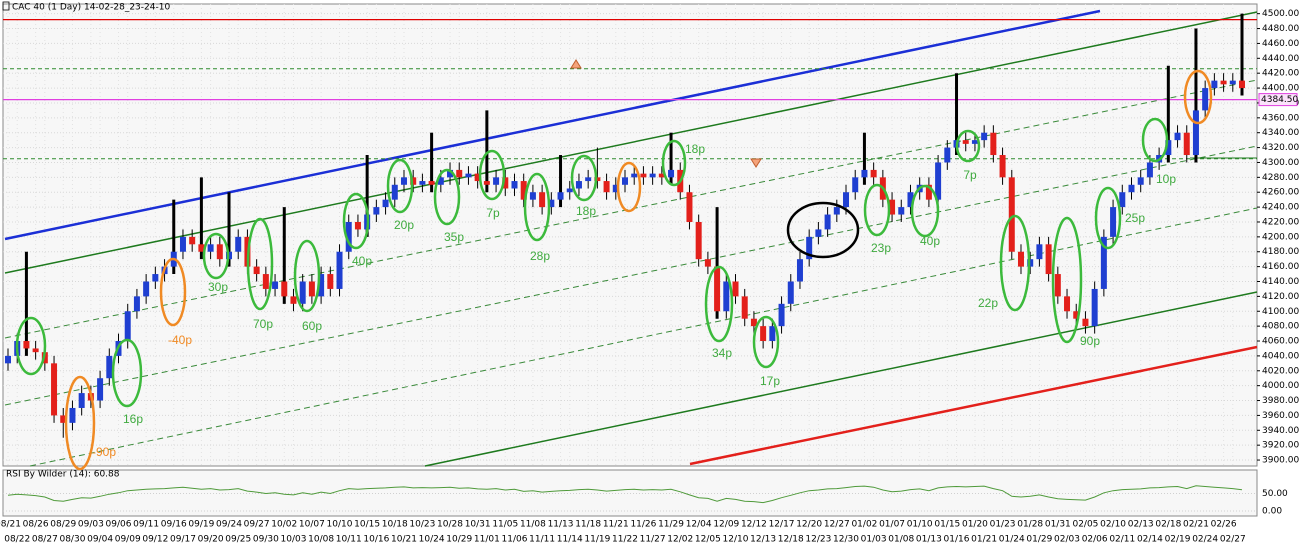 The width and height of the screenshot is (1300, 552). What do you see at coordinates (1280, 148) in the screenshot?
I see `y-tick-label: 4320.00` at bounding box center [1280, 148].